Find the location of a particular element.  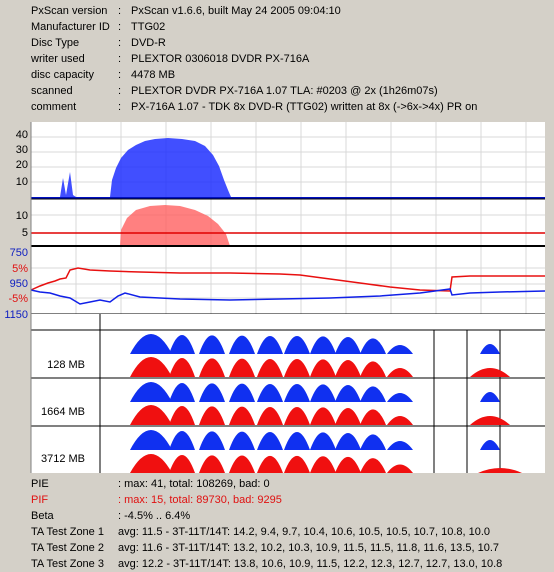

zone-label: 1664 MB is located at coordinates (63, 412).